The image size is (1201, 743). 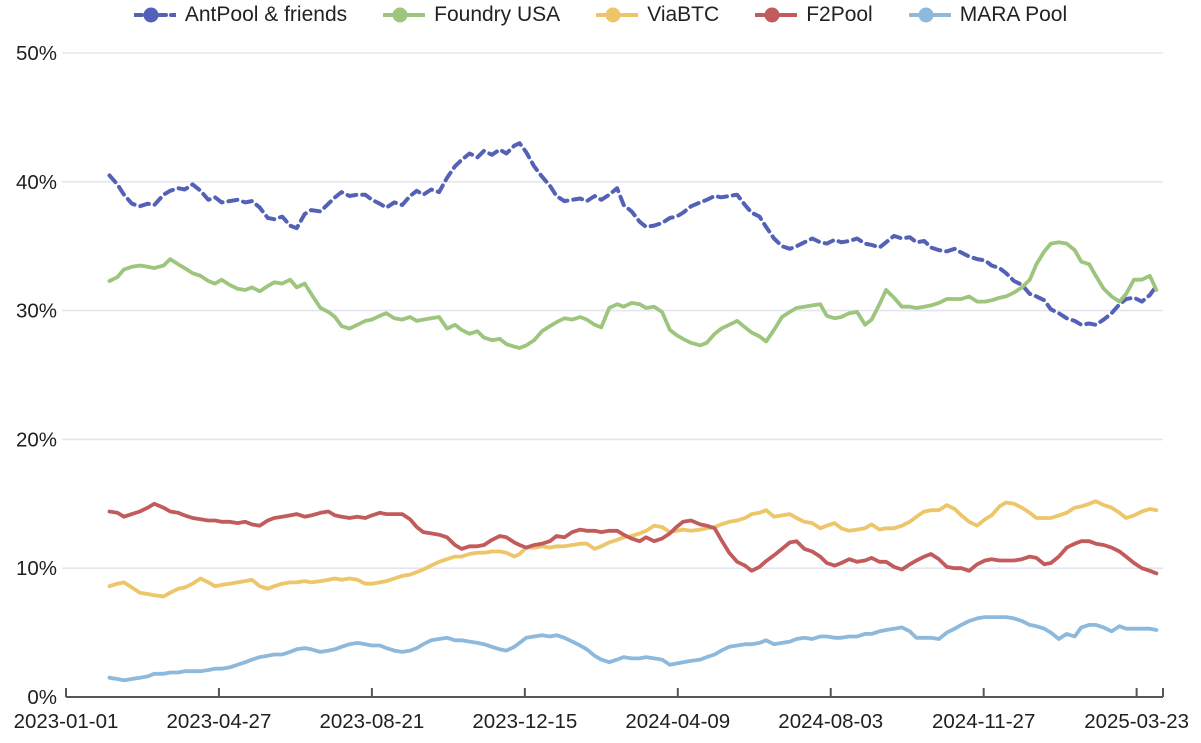 What do you see at coordinates (266, 14) in the screenshot?
I see `legend-label: AntPool & friends` at bounding box center [266, 14].